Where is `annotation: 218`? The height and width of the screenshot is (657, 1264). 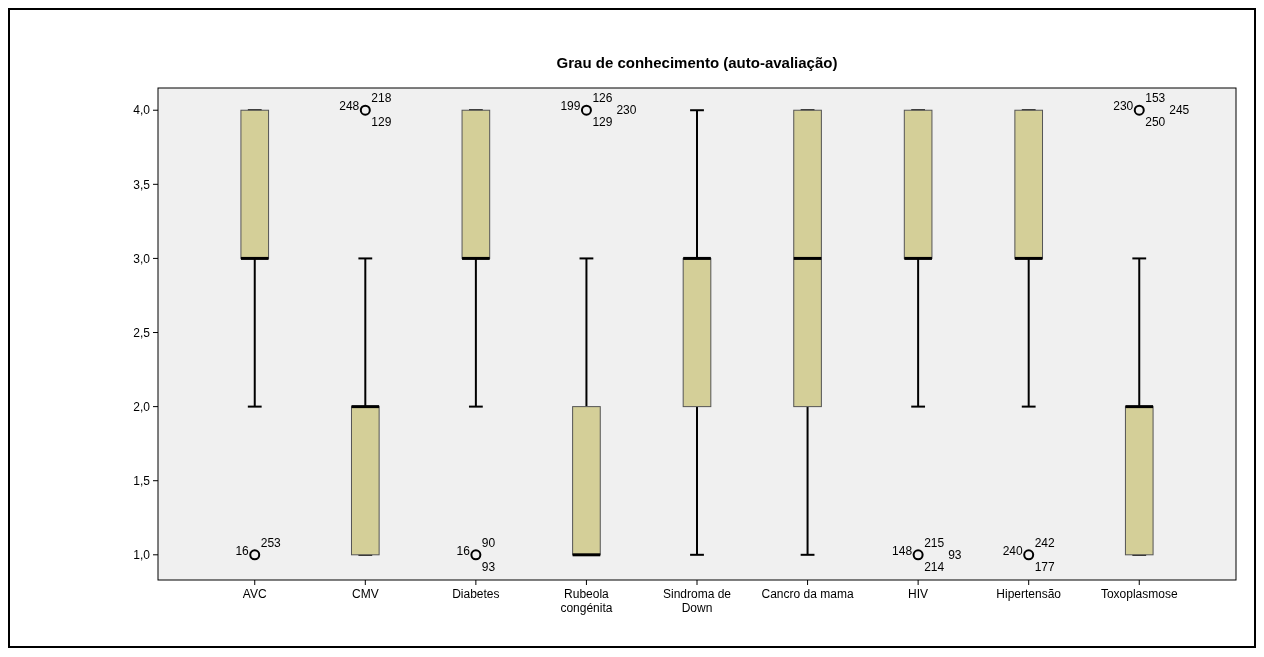
annotation: 218 is located at coordinates (381, 98).